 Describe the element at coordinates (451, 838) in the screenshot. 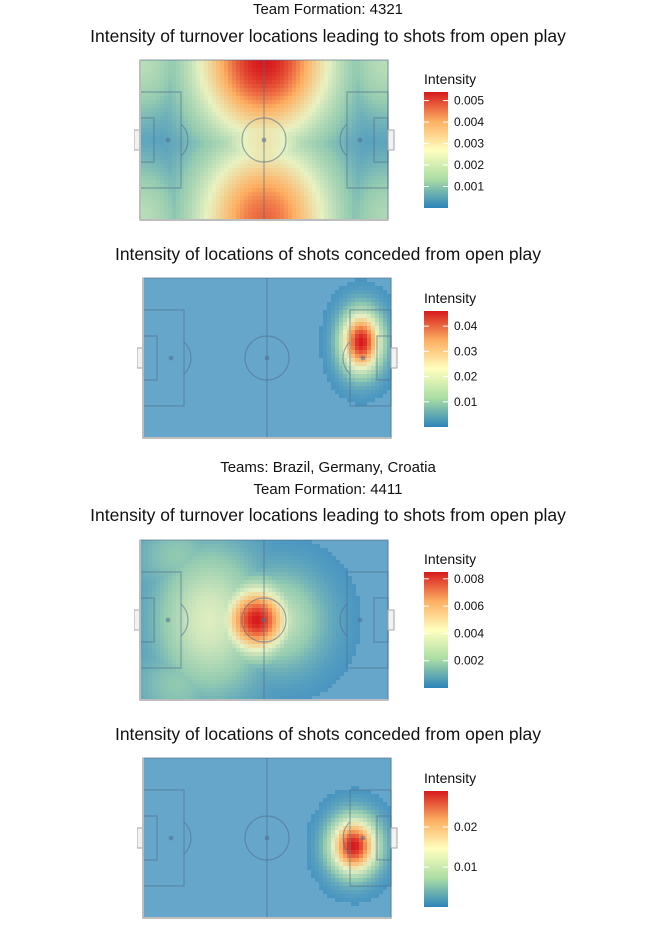

I see `legend-4: Intensity 0.02 0.01` at that location.